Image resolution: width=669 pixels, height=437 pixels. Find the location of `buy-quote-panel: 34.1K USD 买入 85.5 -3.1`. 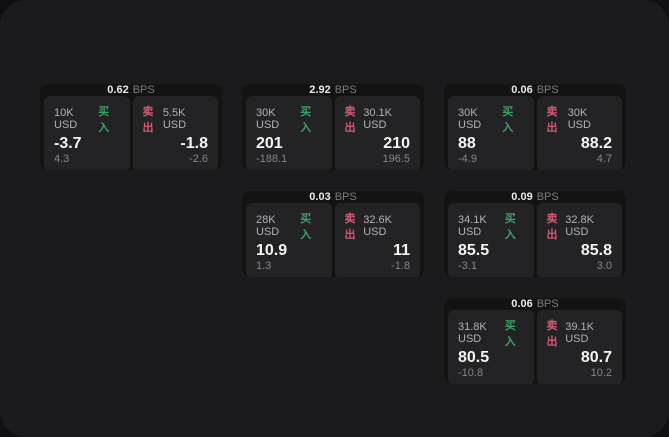

buy-quote-panel: 34.1K USD 买入 85.5 -3.1 is located at coordinates (491, 240).